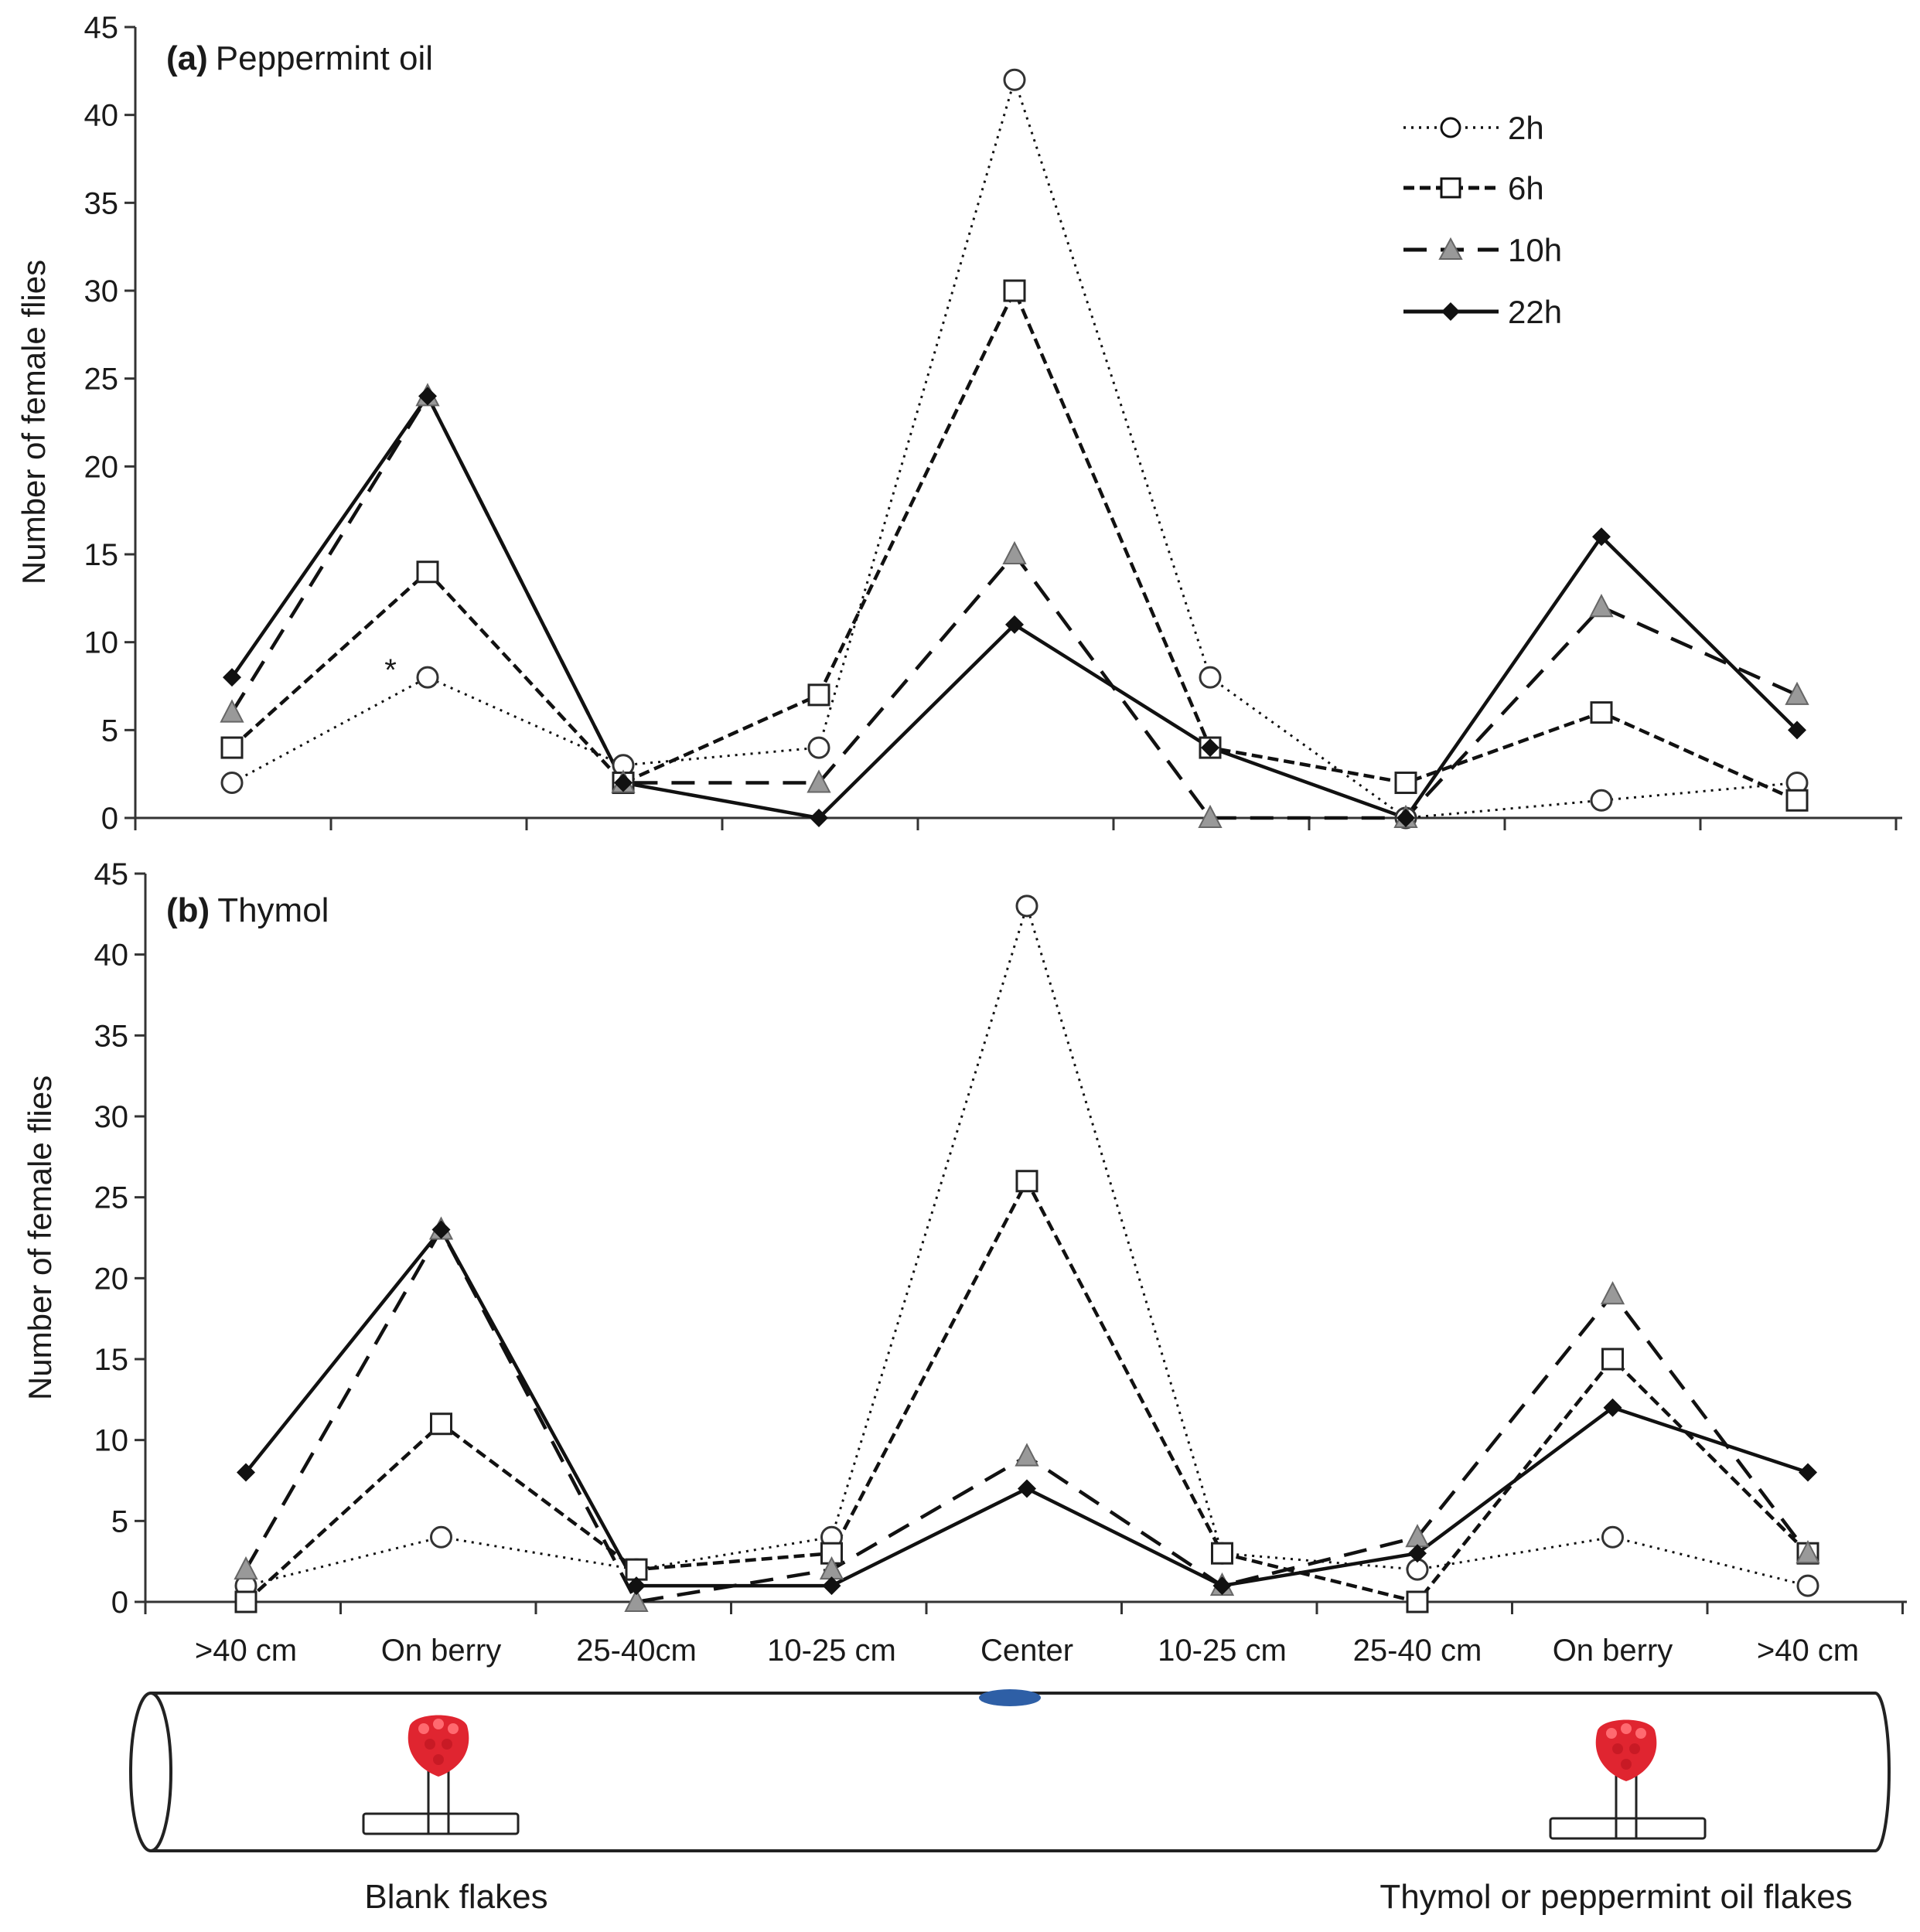 This screenshot has width=1920, height=1932. Describe the element at coordinates (324, 58) in the screenshot. I see `panel-a-title: Peppermint oil` at that location.